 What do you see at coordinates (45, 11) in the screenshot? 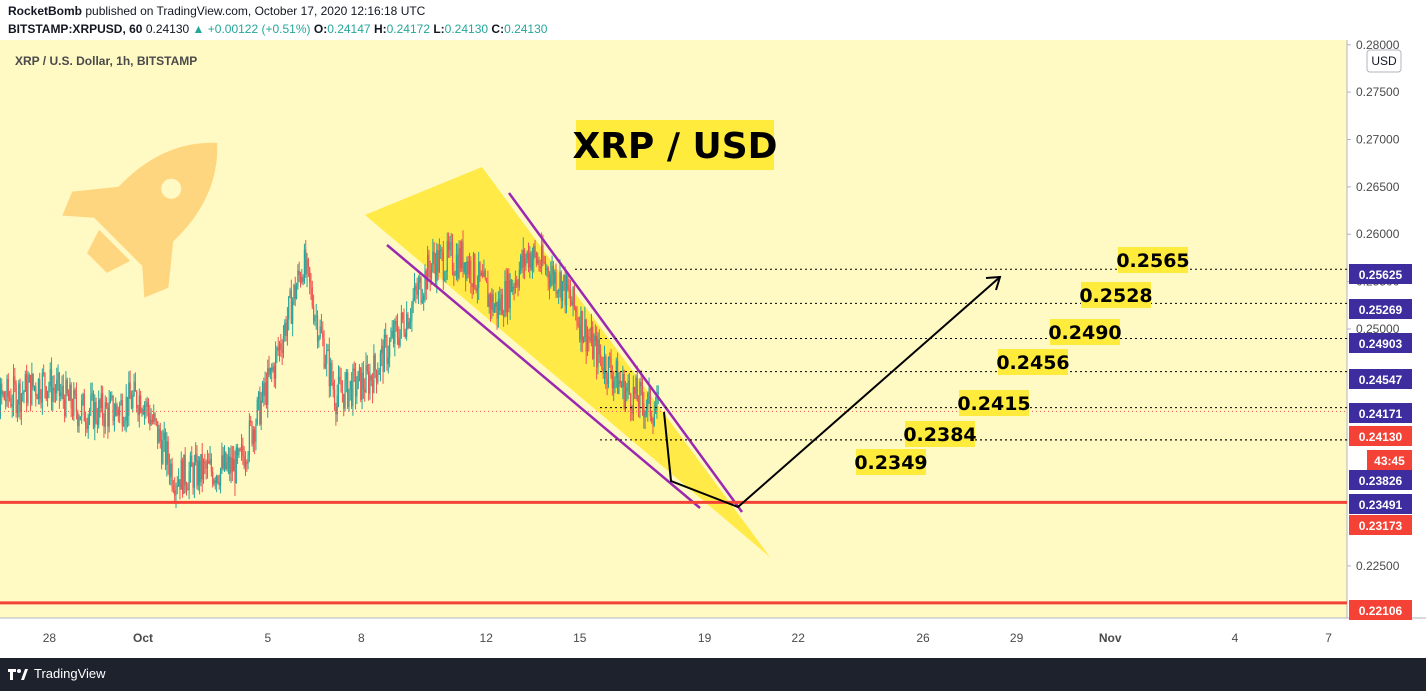
I see `publisher-name: RocketBomb` at bounding box center [45, 11].